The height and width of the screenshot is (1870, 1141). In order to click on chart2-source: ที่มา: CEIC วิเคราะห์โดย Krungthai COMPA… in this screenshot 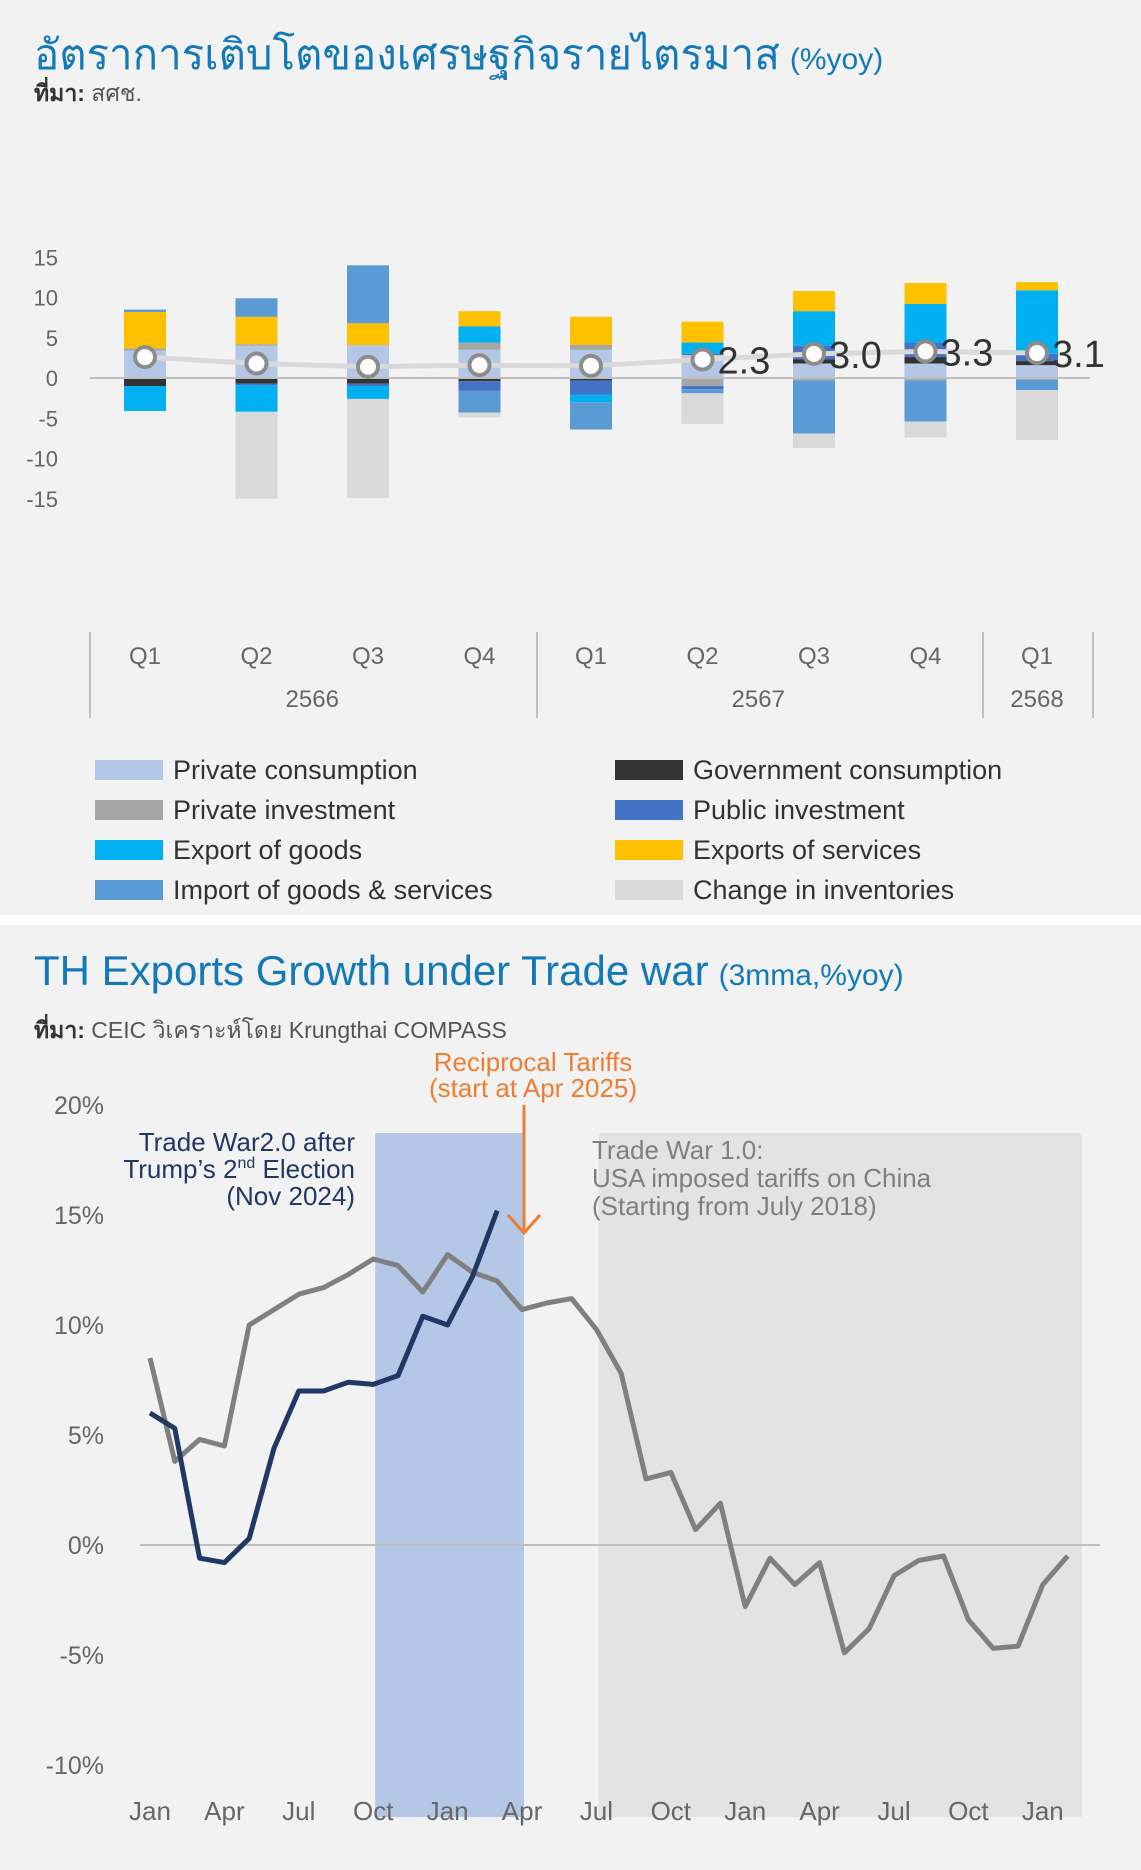, I will do `click(270, 1031)`.